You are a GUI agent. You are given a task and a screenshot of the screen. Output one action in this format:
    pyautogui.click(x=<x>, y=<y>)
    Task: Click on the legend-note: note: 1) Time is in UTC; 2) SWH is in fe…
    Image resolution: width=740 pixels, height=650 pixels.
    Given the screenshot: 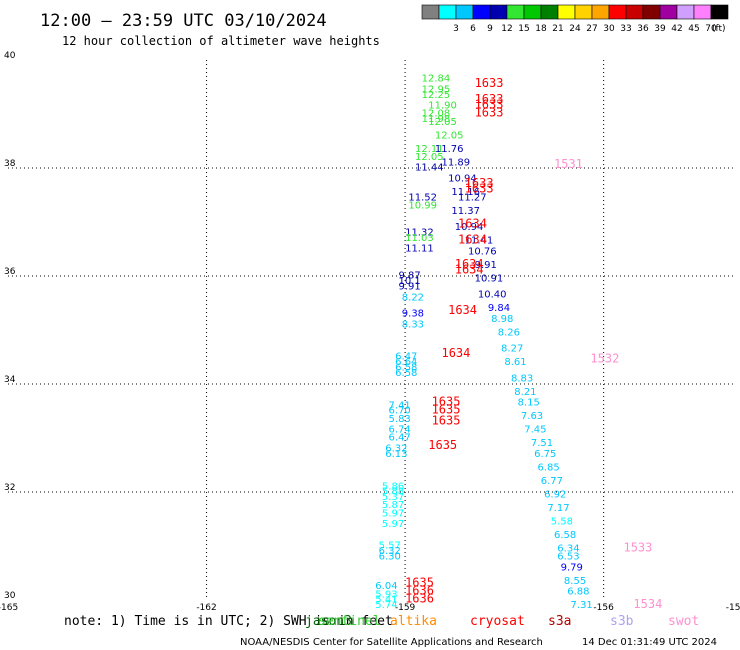 What is the action you would take?
    pyautogui.click(x=228, y=621)
    